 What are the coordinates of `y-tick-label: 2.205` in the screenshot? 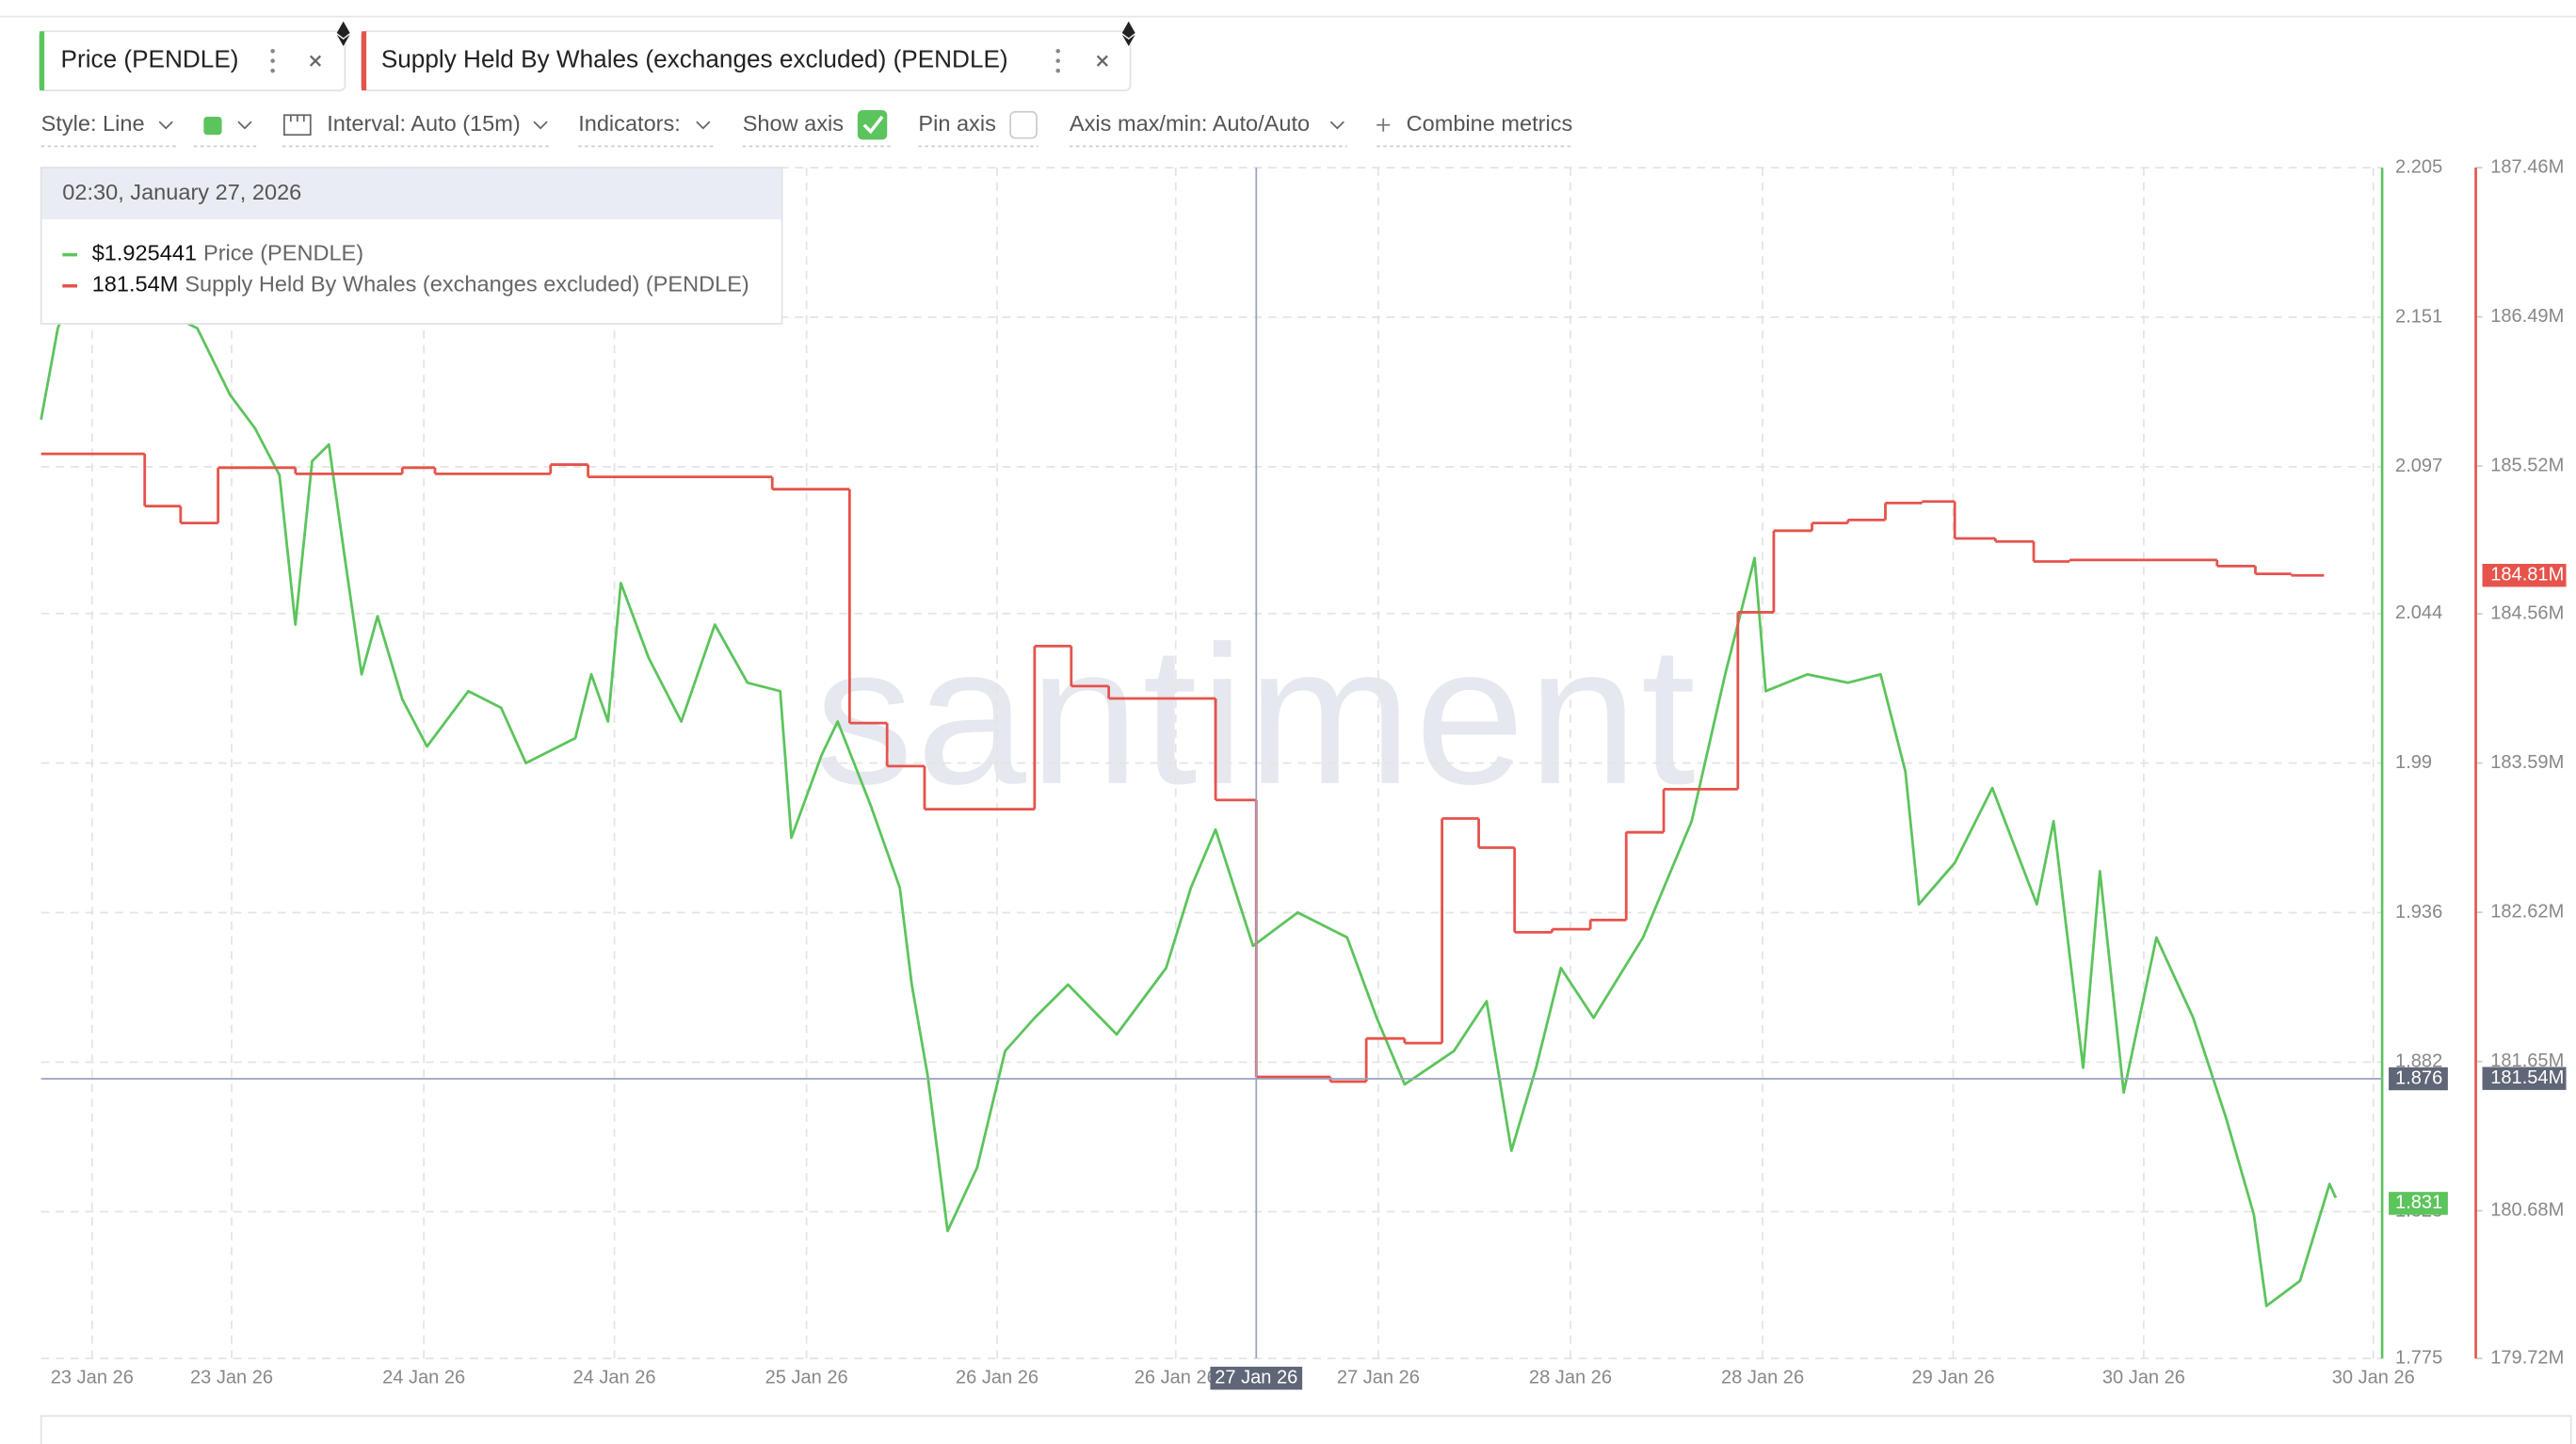 It's located at (2418, 166).